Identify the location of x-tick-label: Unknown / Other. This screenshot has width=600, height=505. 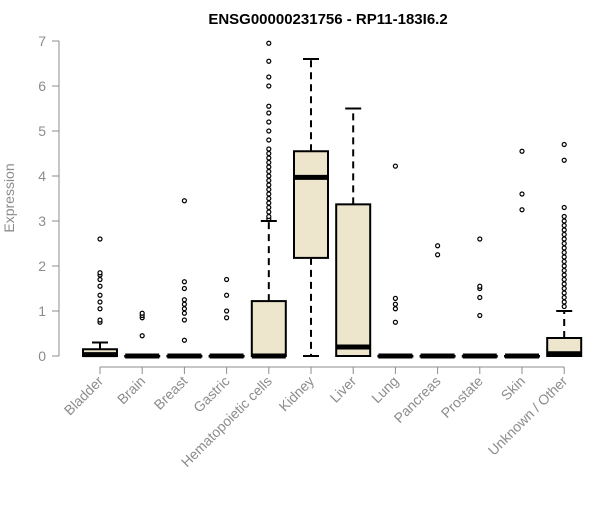
(528, 416).